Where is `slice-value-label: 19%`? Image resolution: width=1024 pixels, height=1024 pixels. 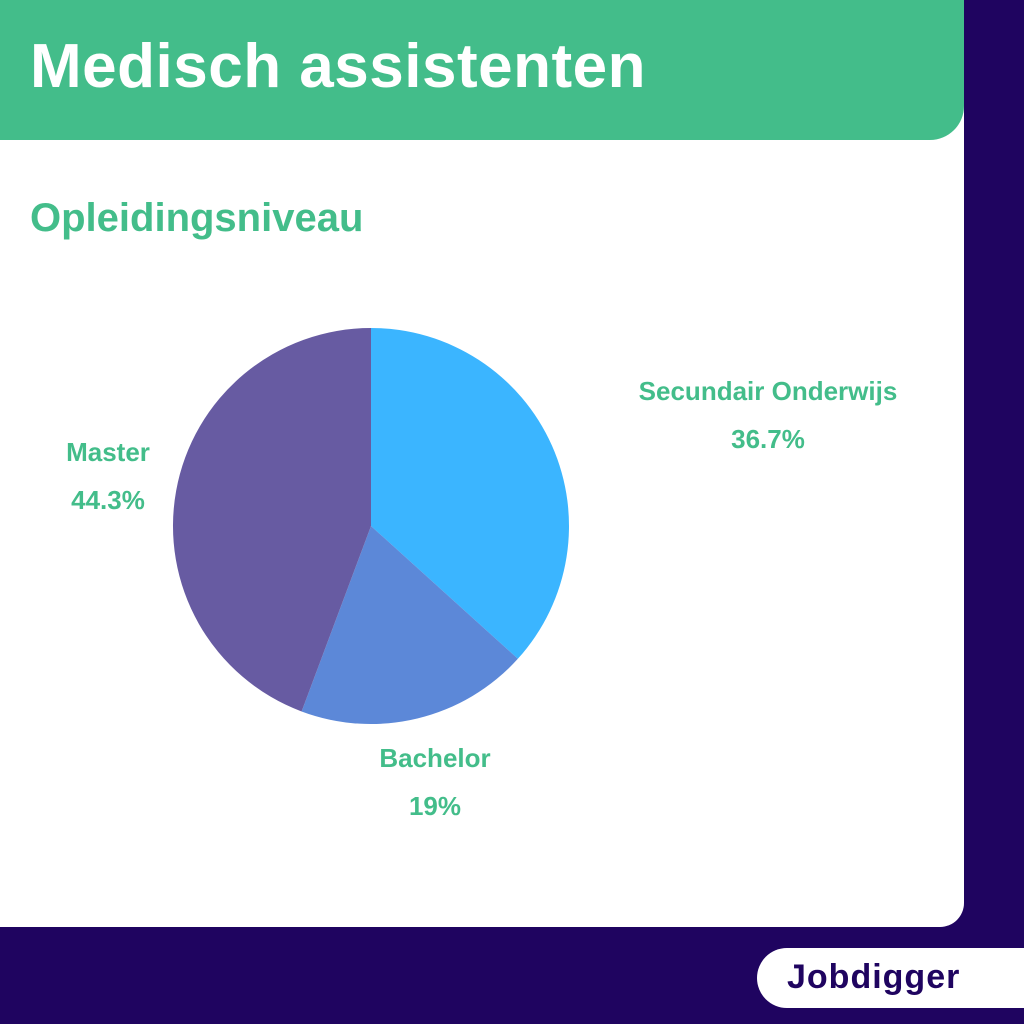 slice-value-label: 19% is located at coordinates (435, 806).